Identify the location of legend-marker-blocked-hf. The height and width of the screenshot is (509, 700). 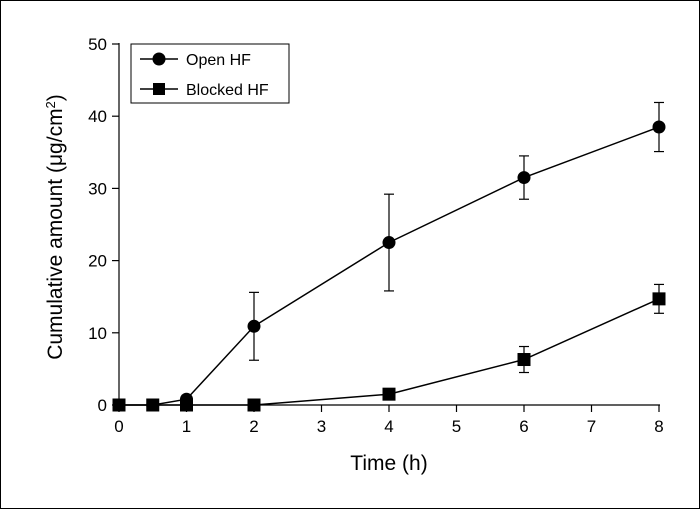
(159, 89).